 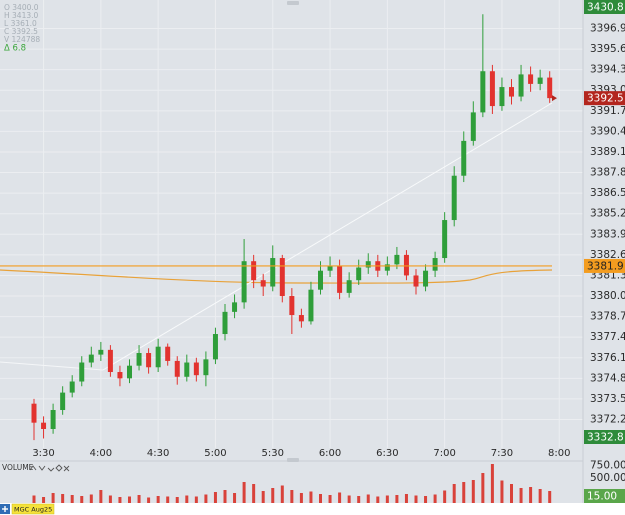 I want to click on x-tick-label: 8:00, so click(x=559, y=453).